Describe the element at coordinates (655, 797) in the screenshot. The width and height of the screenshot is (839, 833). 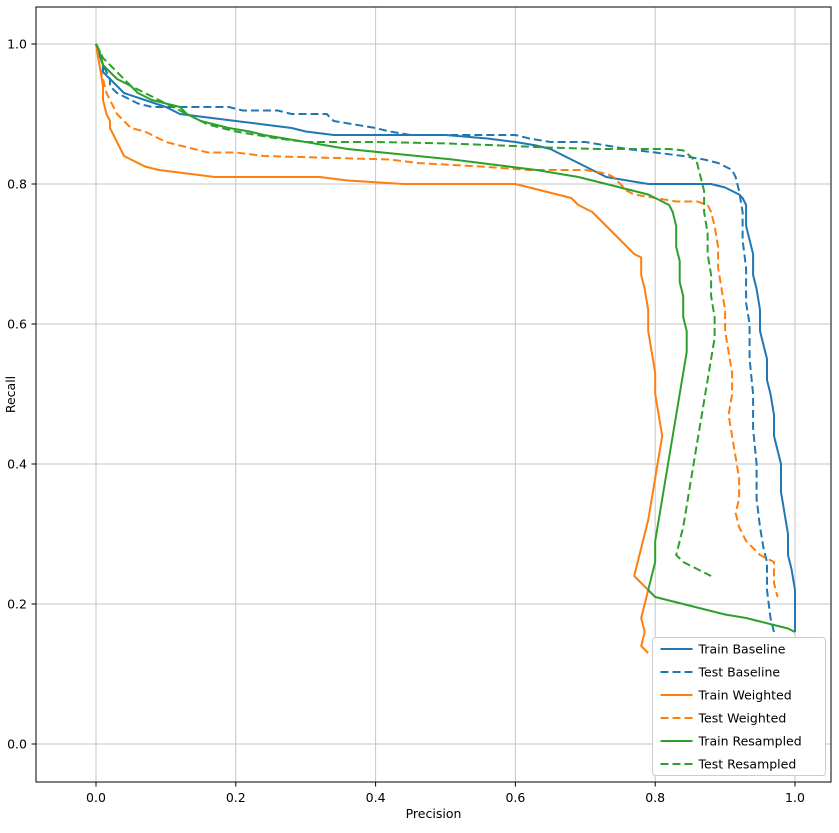
I see `x-tick-label: 0.8` at that location.